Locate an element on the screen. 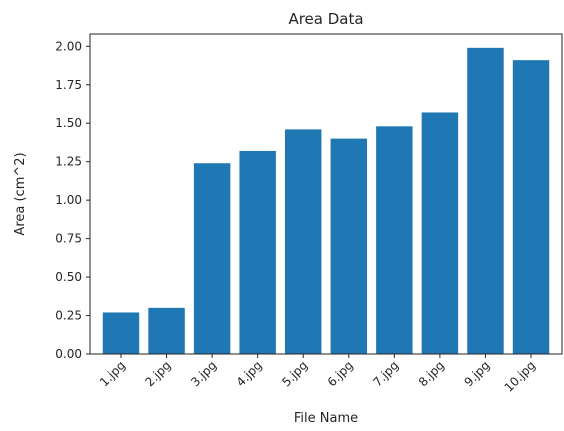 This screenshot has width=564, height=431. x-tick-label-3: 3.jpg is located at coordinates (203, 373).